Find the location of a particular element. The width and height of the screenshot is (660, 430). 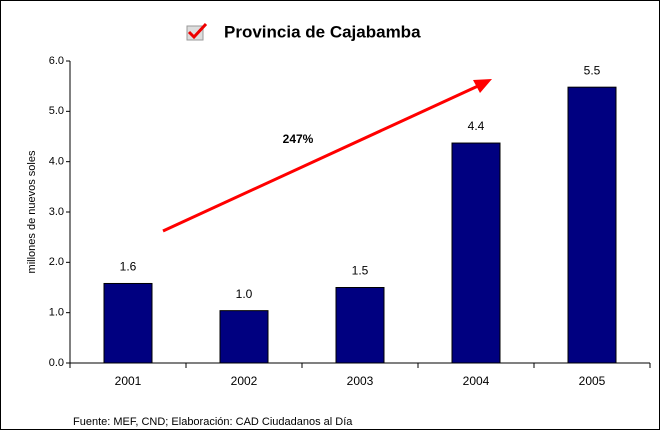

x-tick-label: 2003 is located at coordinates (360, 381).